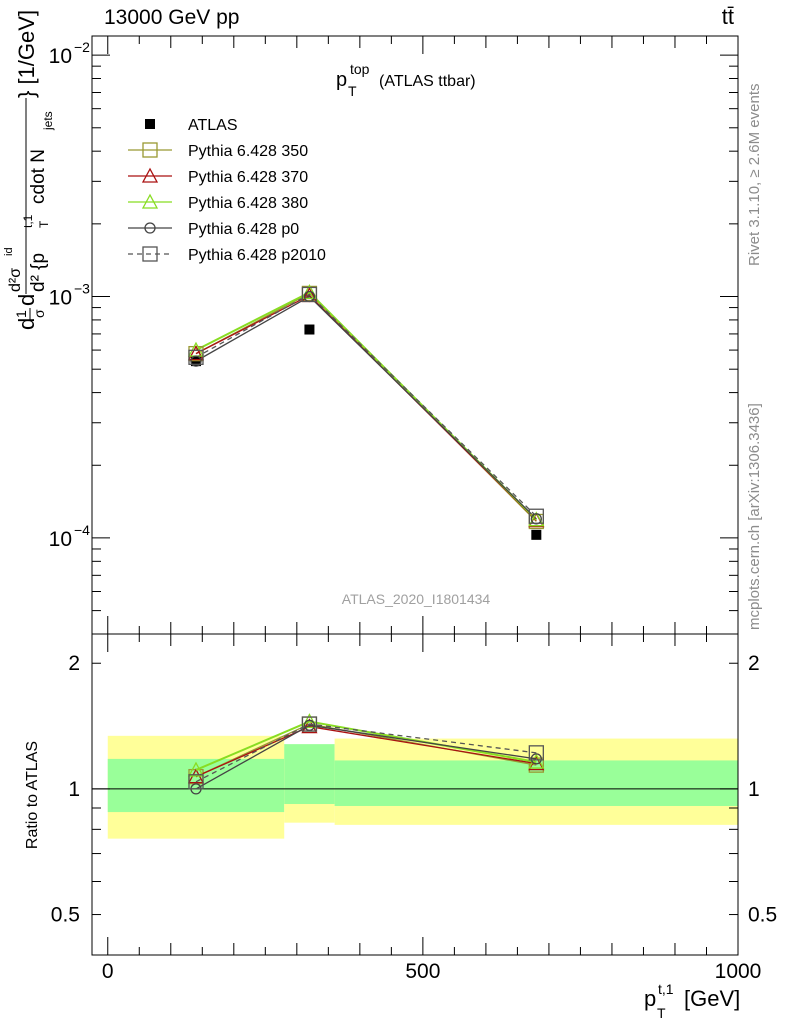  I want to click on main-ylabel-part: jets, so click(48, 121).